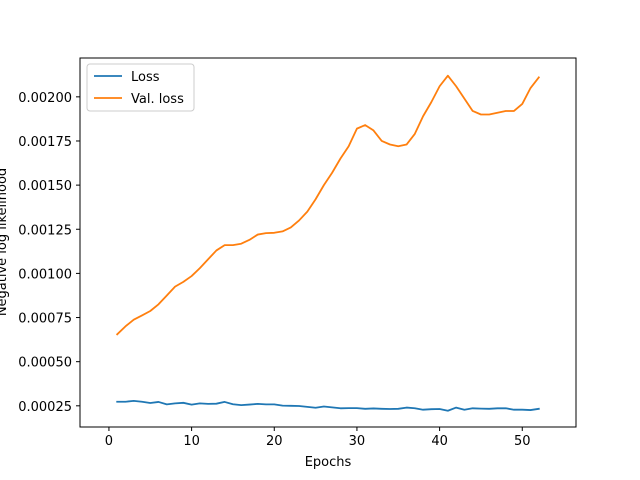 The width and height of the screenshot is (640, 480). What do you see at coordinates (5, 242) in the screenshot?
I see `y-axis-label: Negative log likelihood` at bounding box center [5, 242].